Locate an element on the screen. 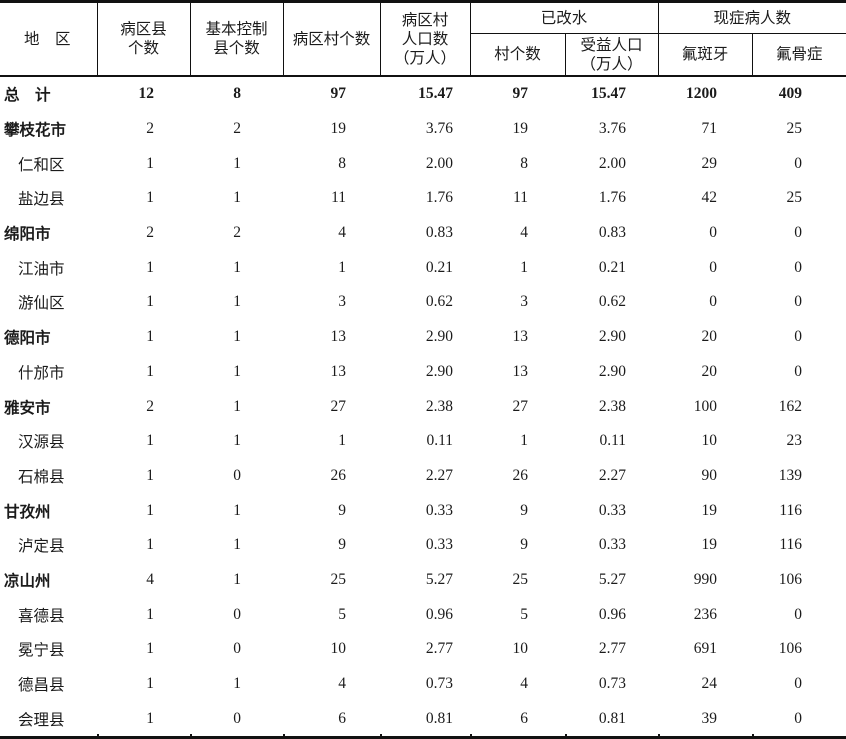  value-cell: 0.62 is located at coordinates (612, 302).